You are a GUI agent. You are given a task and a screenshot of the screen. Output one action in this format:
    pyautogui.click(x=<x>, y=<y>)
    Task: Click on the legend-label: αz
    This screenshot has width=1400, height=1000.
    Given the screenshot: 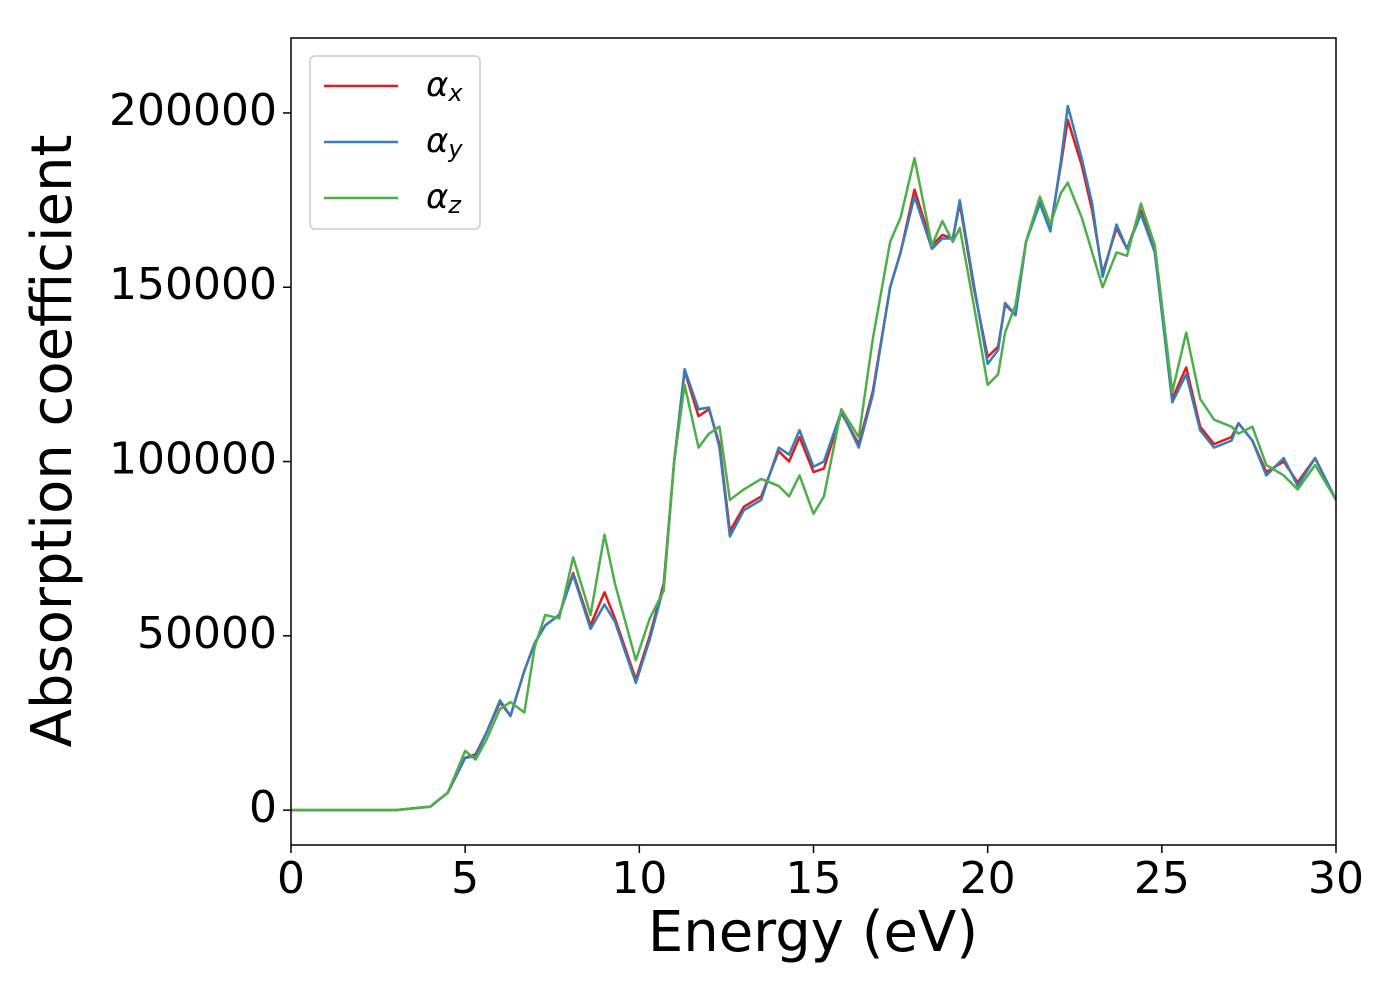 What is the action you would take?
    pyautogui.click(x=444, y=198)
    